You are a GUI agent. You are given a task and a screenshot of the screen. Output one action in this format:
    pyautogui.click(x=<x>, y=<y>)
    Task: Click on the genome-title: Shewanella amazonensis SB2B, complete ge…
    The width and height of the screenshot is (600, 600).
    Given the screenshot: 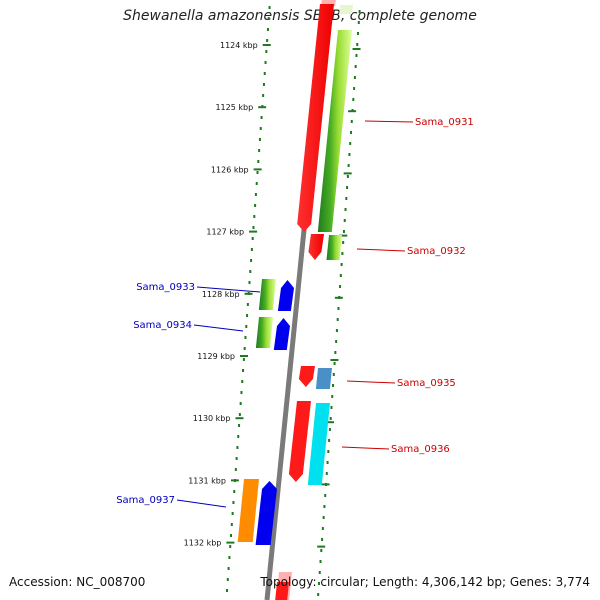 What is the action you would take?
    pyautogui.click(x=300, y=16)
    